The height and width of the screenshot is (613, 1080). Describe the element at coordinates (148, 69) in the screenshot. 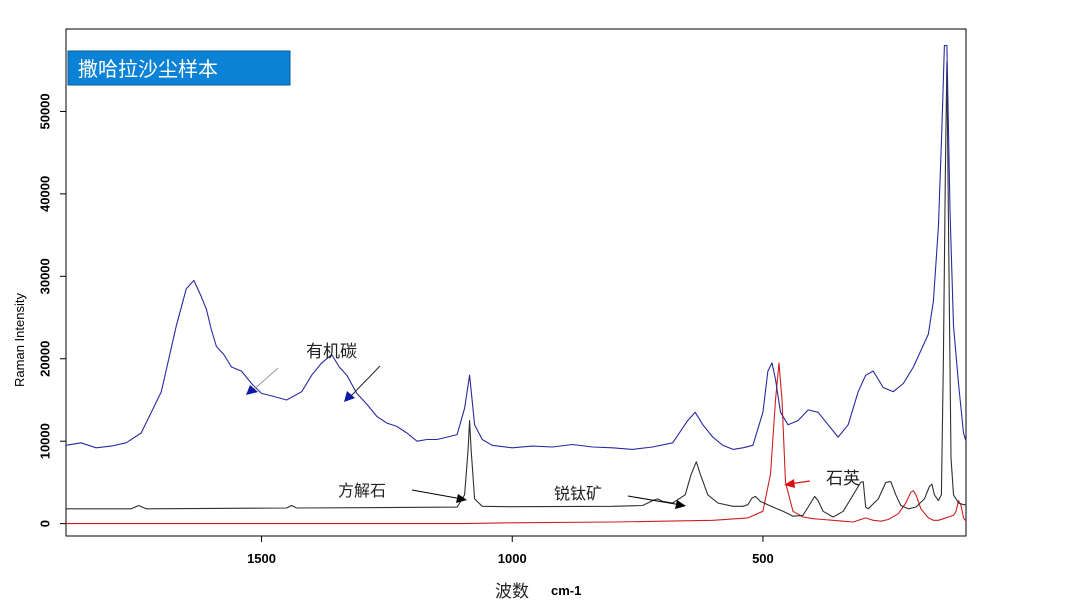

I see `chart-title: 撒哈拉沙尘样本` at that location.